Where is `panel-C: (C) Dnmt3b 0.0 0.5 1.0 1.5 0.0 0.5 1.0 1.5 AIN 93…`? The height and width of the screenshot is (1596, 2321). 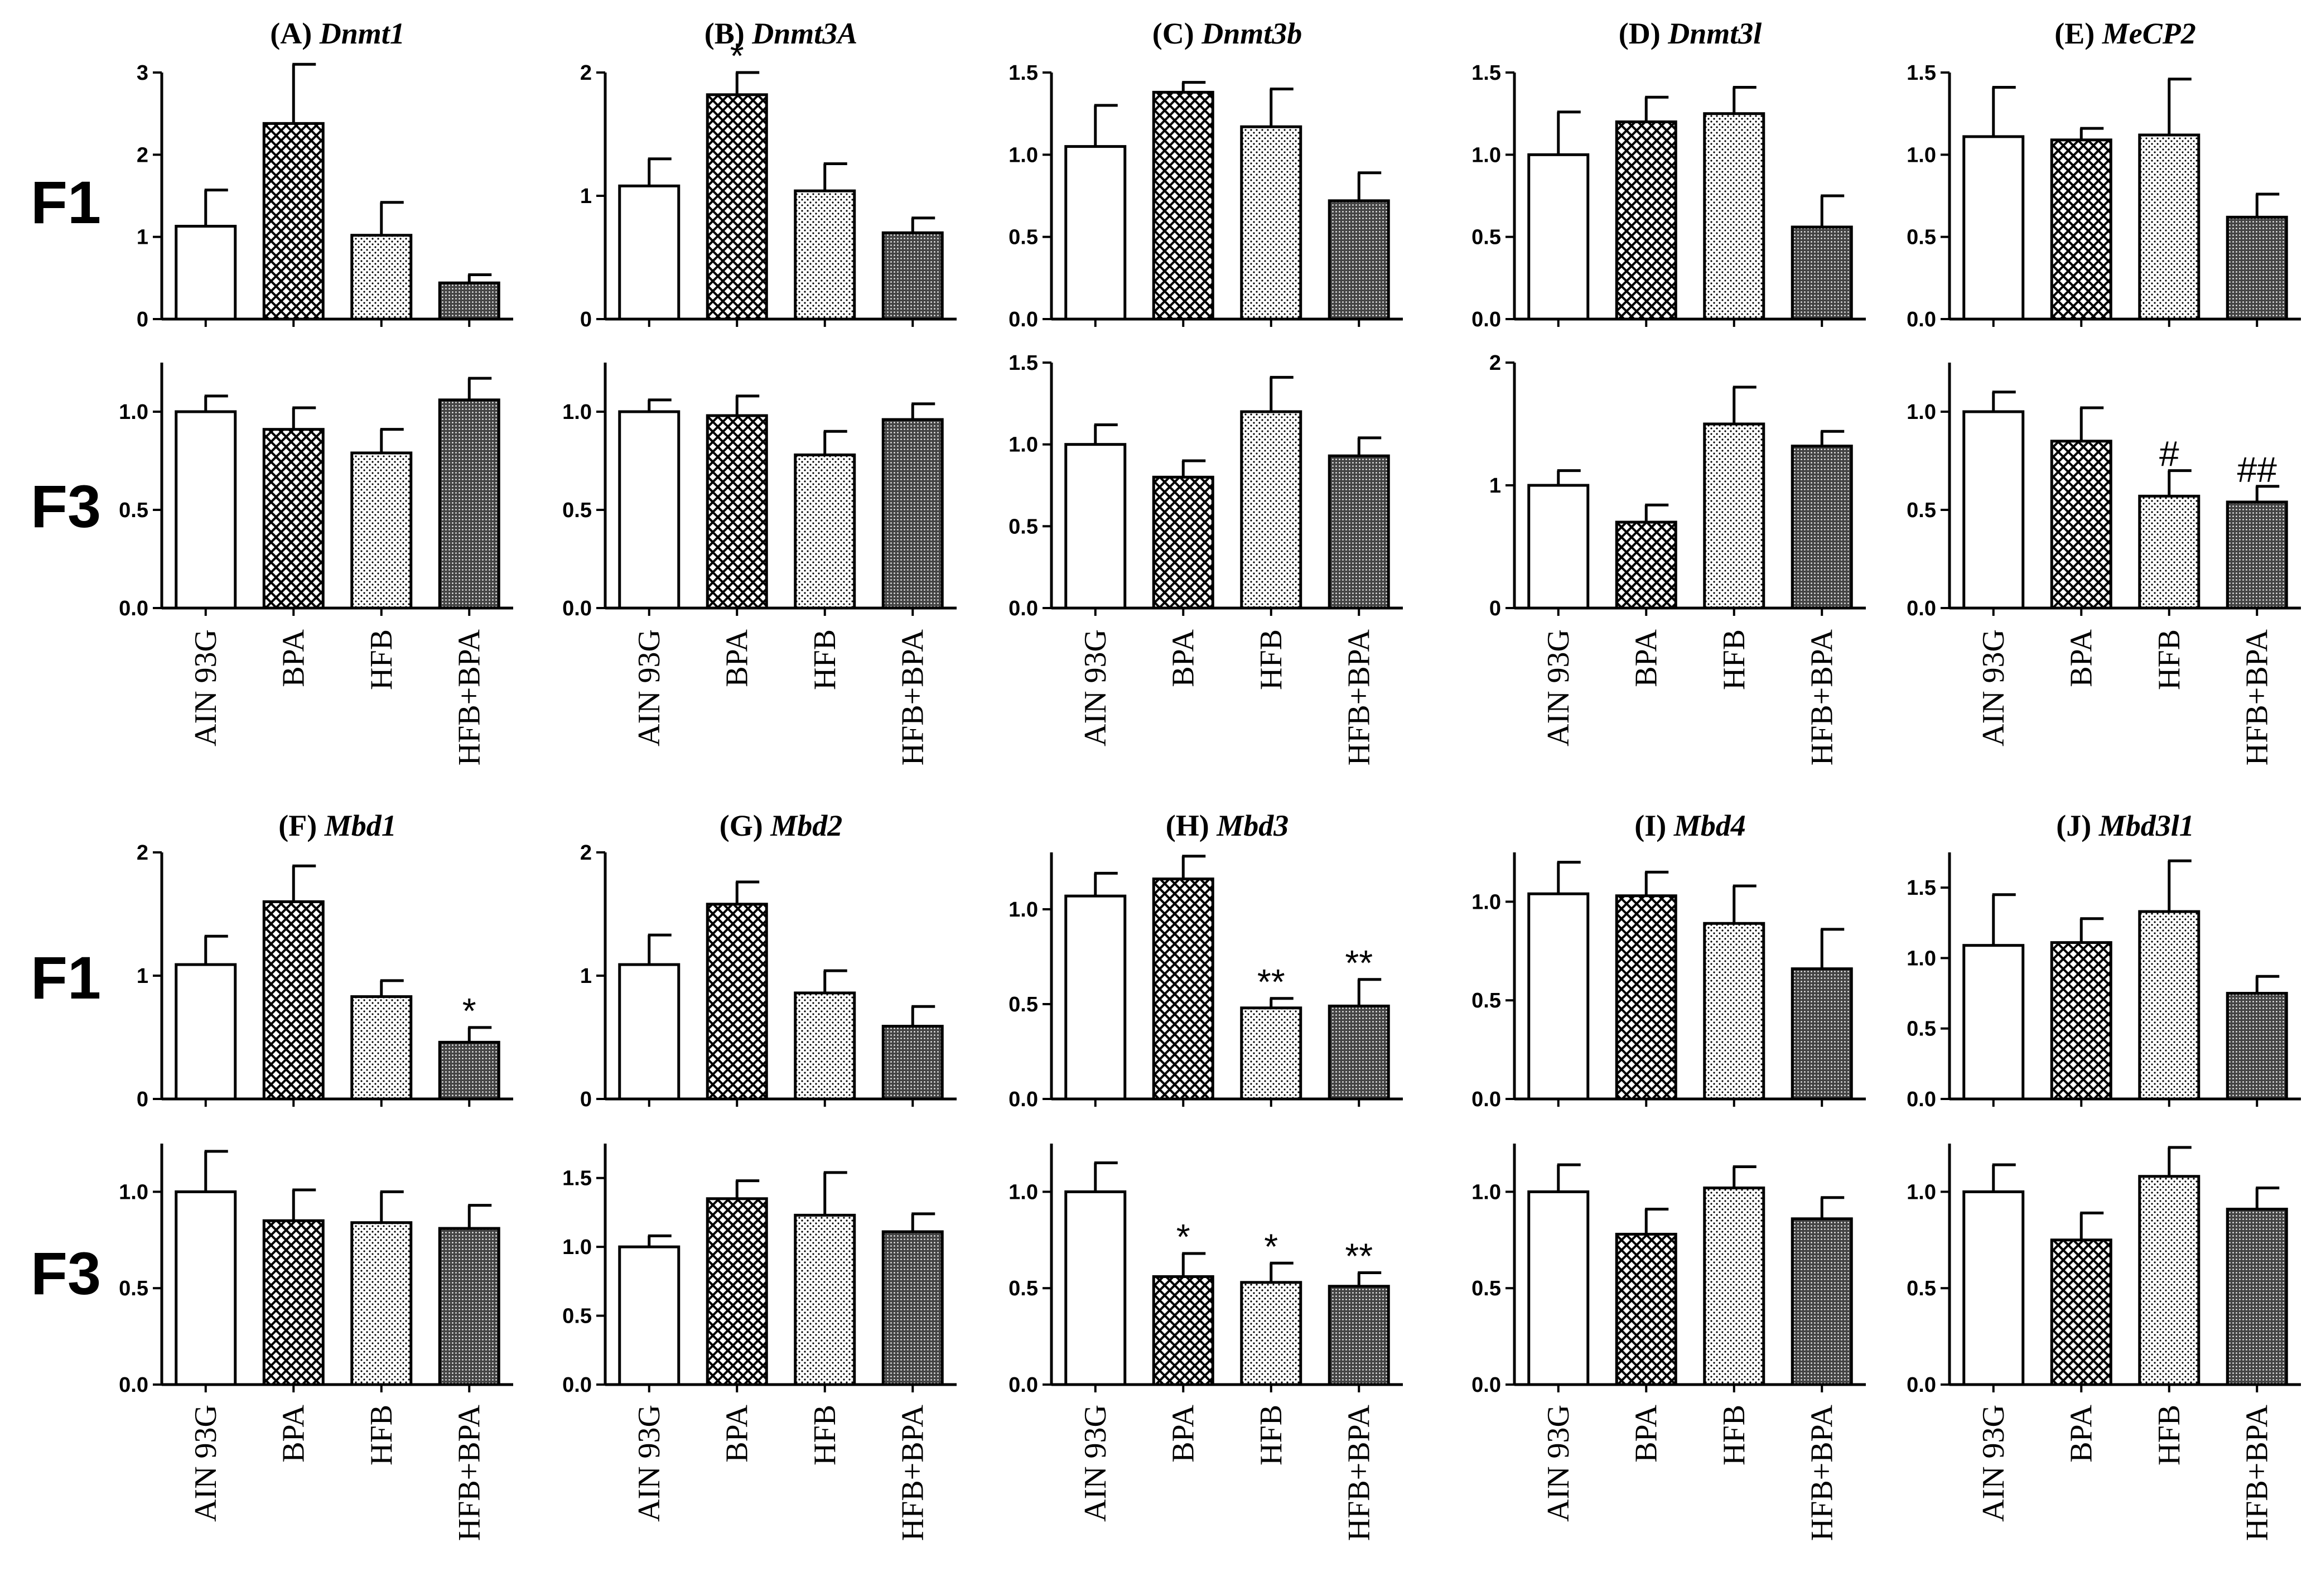
panel-C: (C) Dnmt3b 0.0 0.5 1.0 1.5 0.0 0.5 1.0 1.5 AIN 93… is located at coordinates (1205, 391).